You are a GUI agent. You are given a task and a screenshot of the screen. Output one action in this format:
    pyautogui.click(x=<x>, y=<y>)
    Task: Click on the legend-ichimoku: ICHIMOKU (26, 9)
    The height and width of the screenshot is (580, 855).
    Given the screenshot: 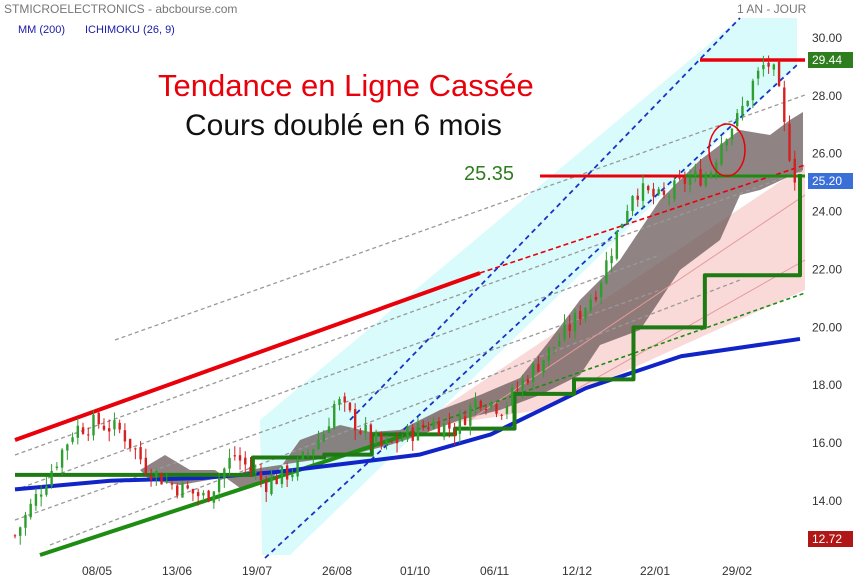 What is the action you would take?
    pyautogui.click(x=130, y=30)
    